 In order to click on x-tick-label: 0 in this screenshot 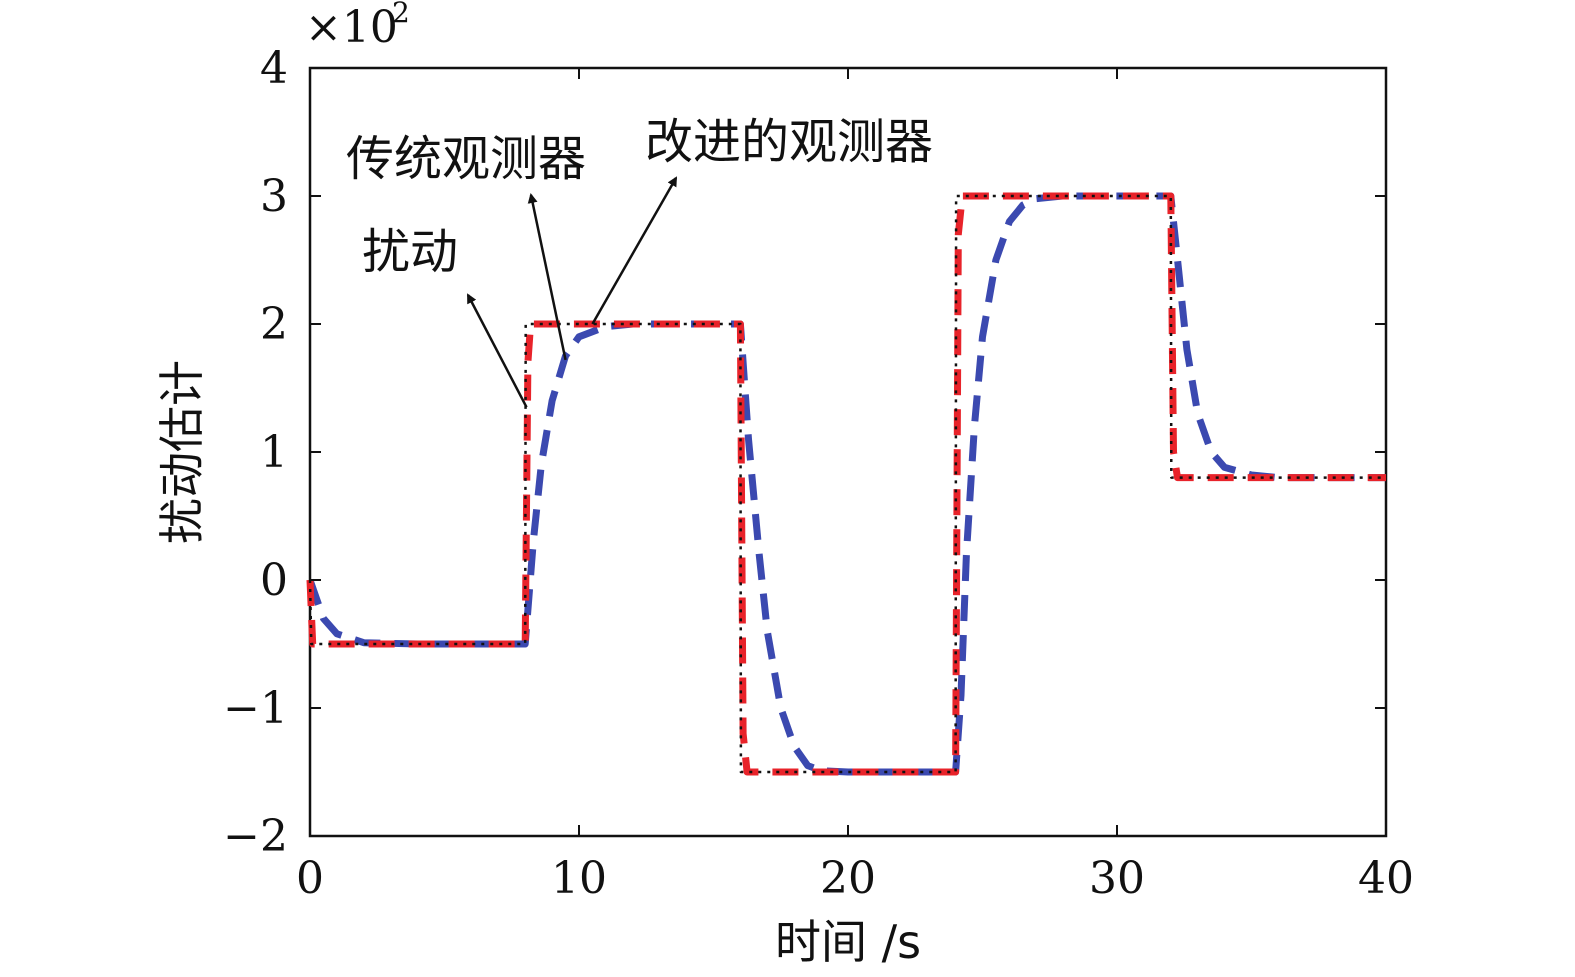, I will do `click(310, 878)`.